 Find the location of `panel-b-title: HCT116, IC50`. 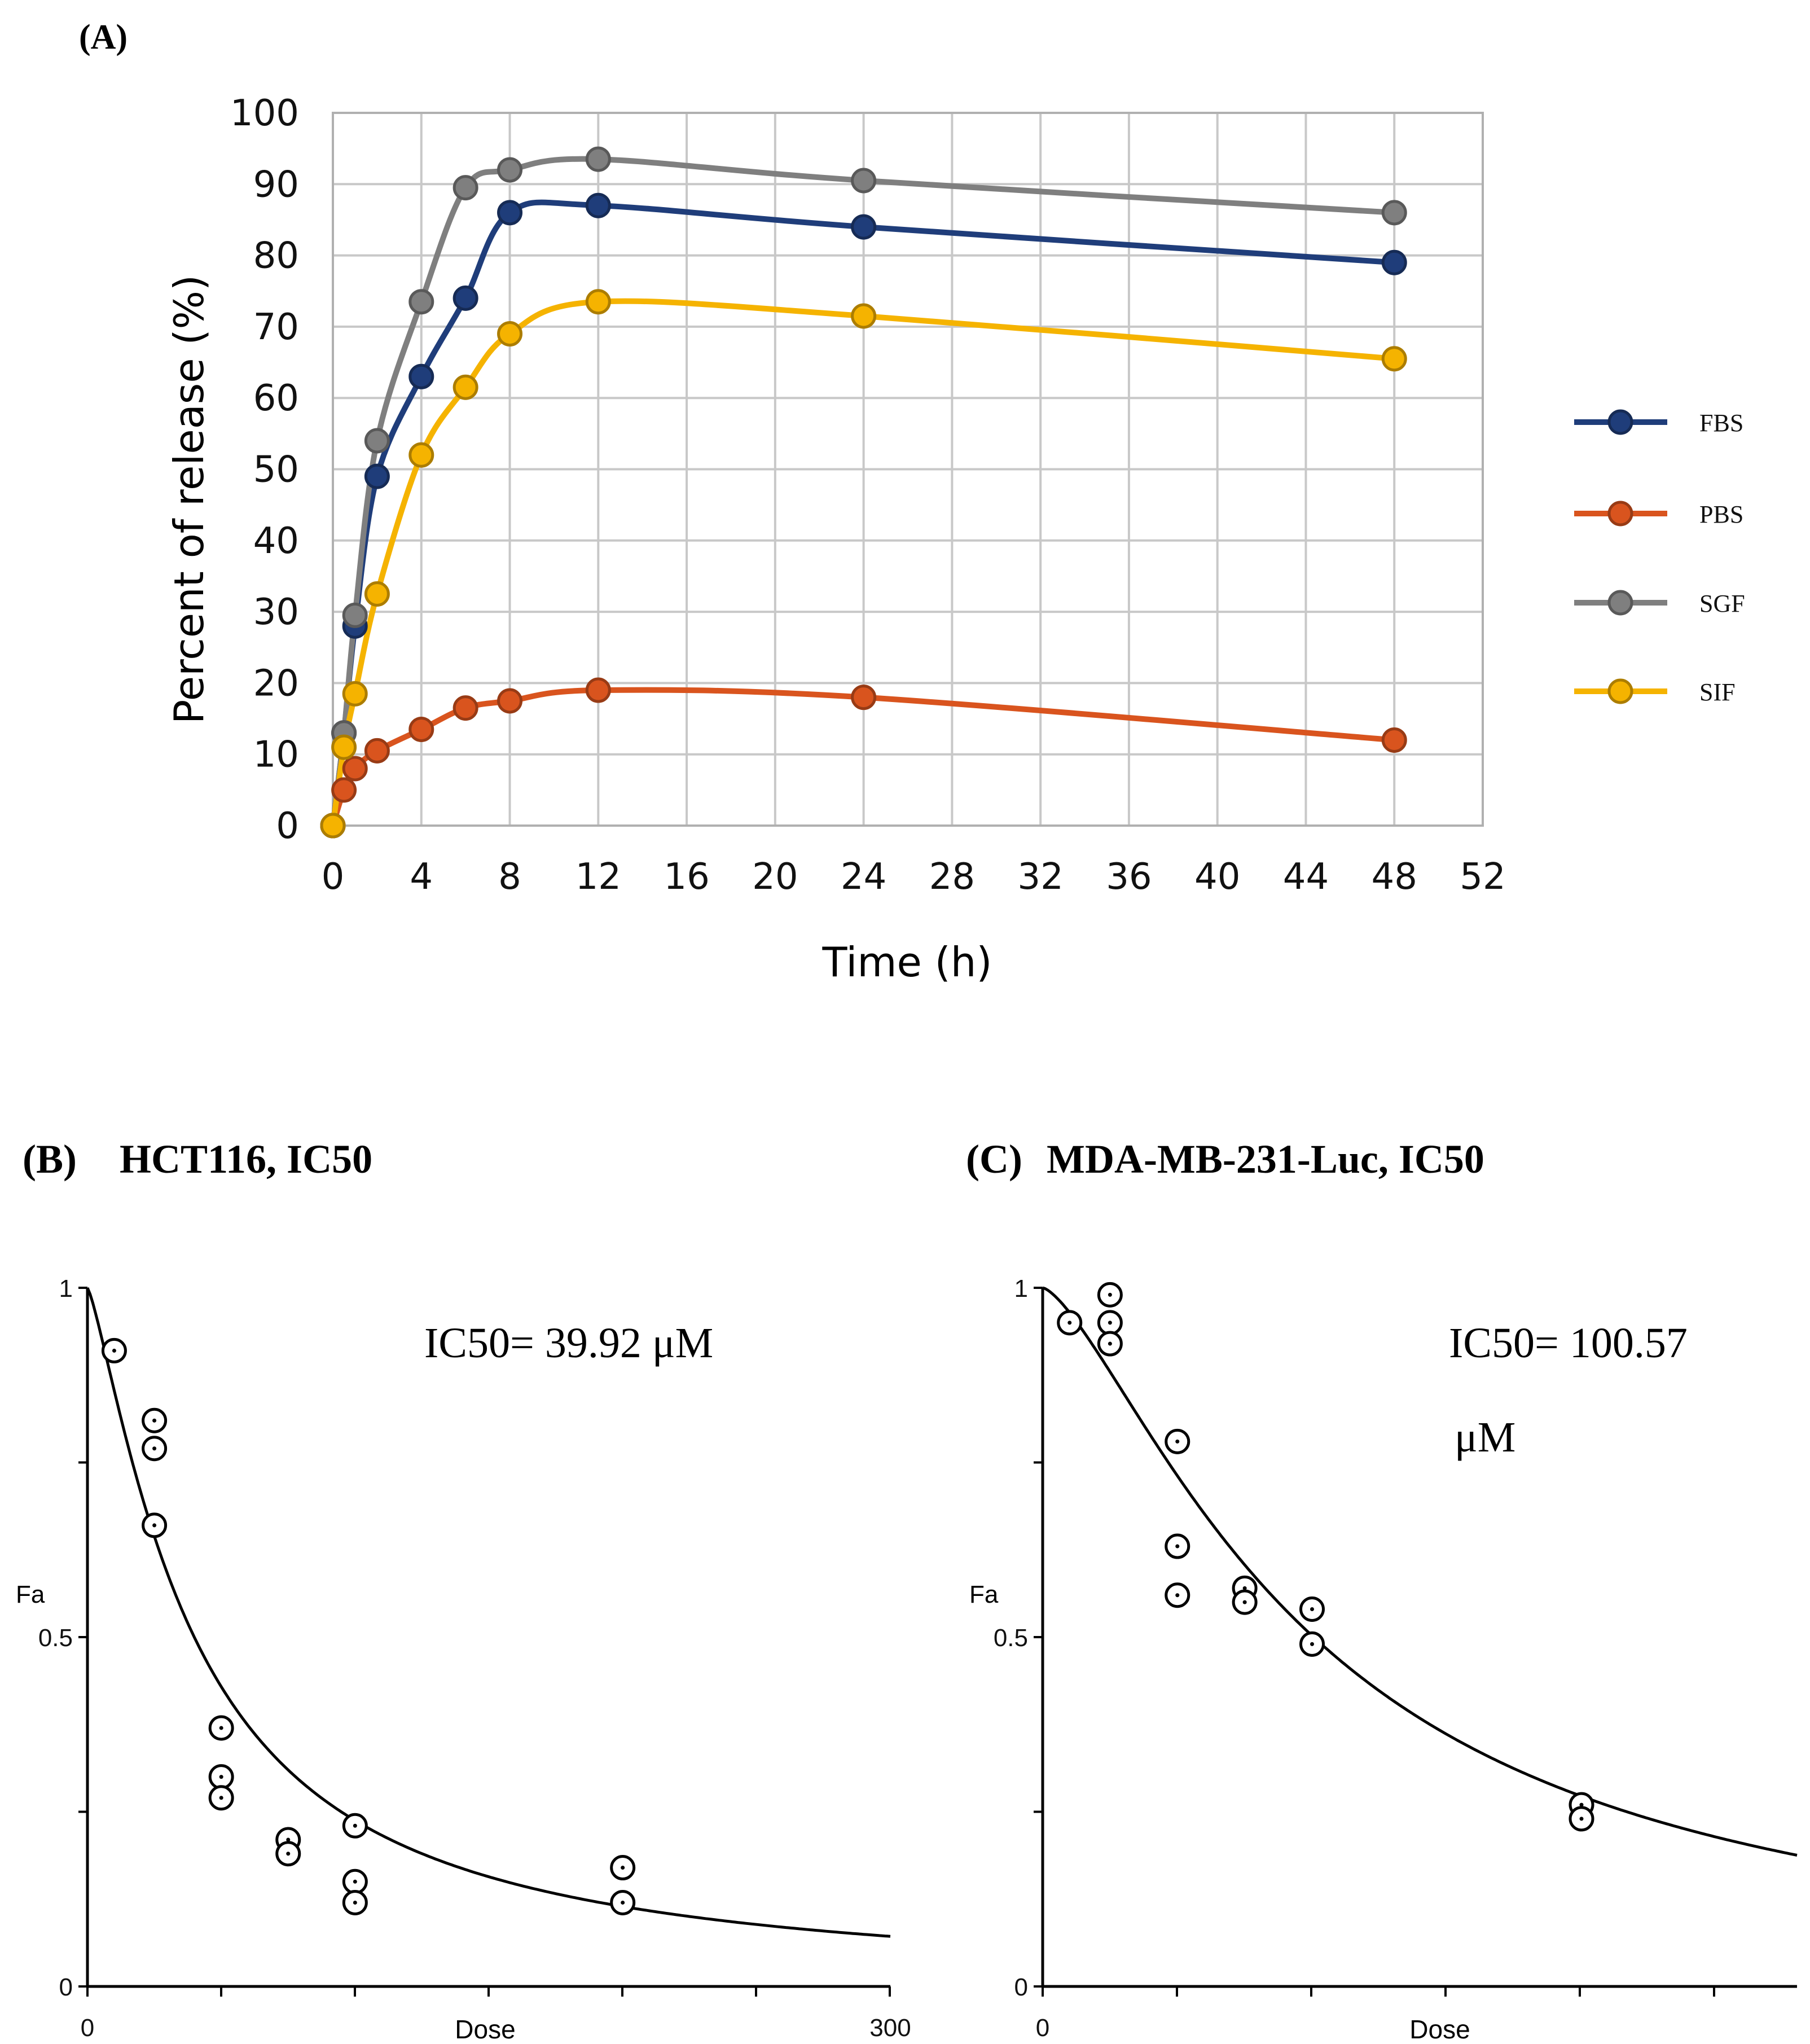

panel-b-title: HCT116, IC50 is located at coordinates (246, 1159).